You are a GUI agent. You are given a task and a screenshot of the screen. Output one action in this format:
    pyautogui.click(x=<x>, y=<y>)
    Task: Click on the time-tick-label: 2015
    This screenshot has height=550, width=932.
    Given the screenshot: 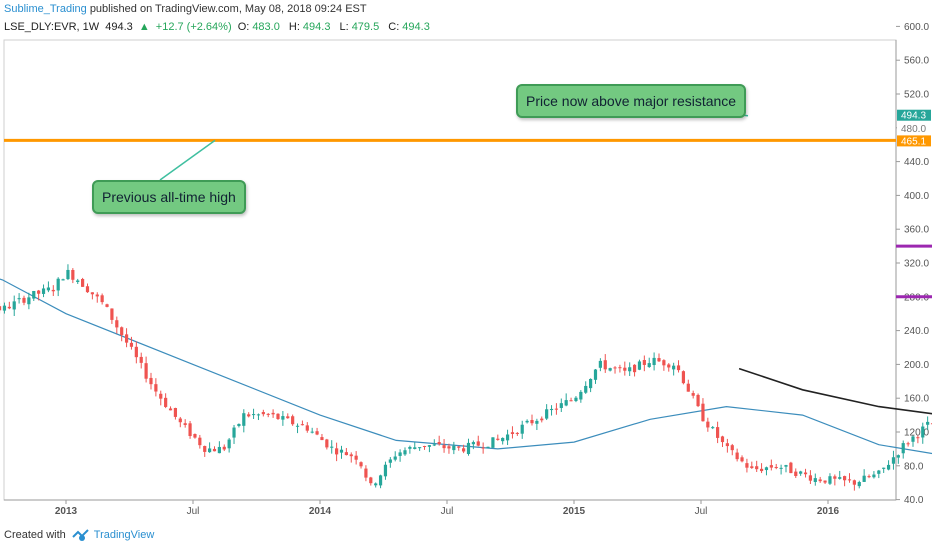 What is the action you would take?
    pyautogui.click(x=574, y=511)
    